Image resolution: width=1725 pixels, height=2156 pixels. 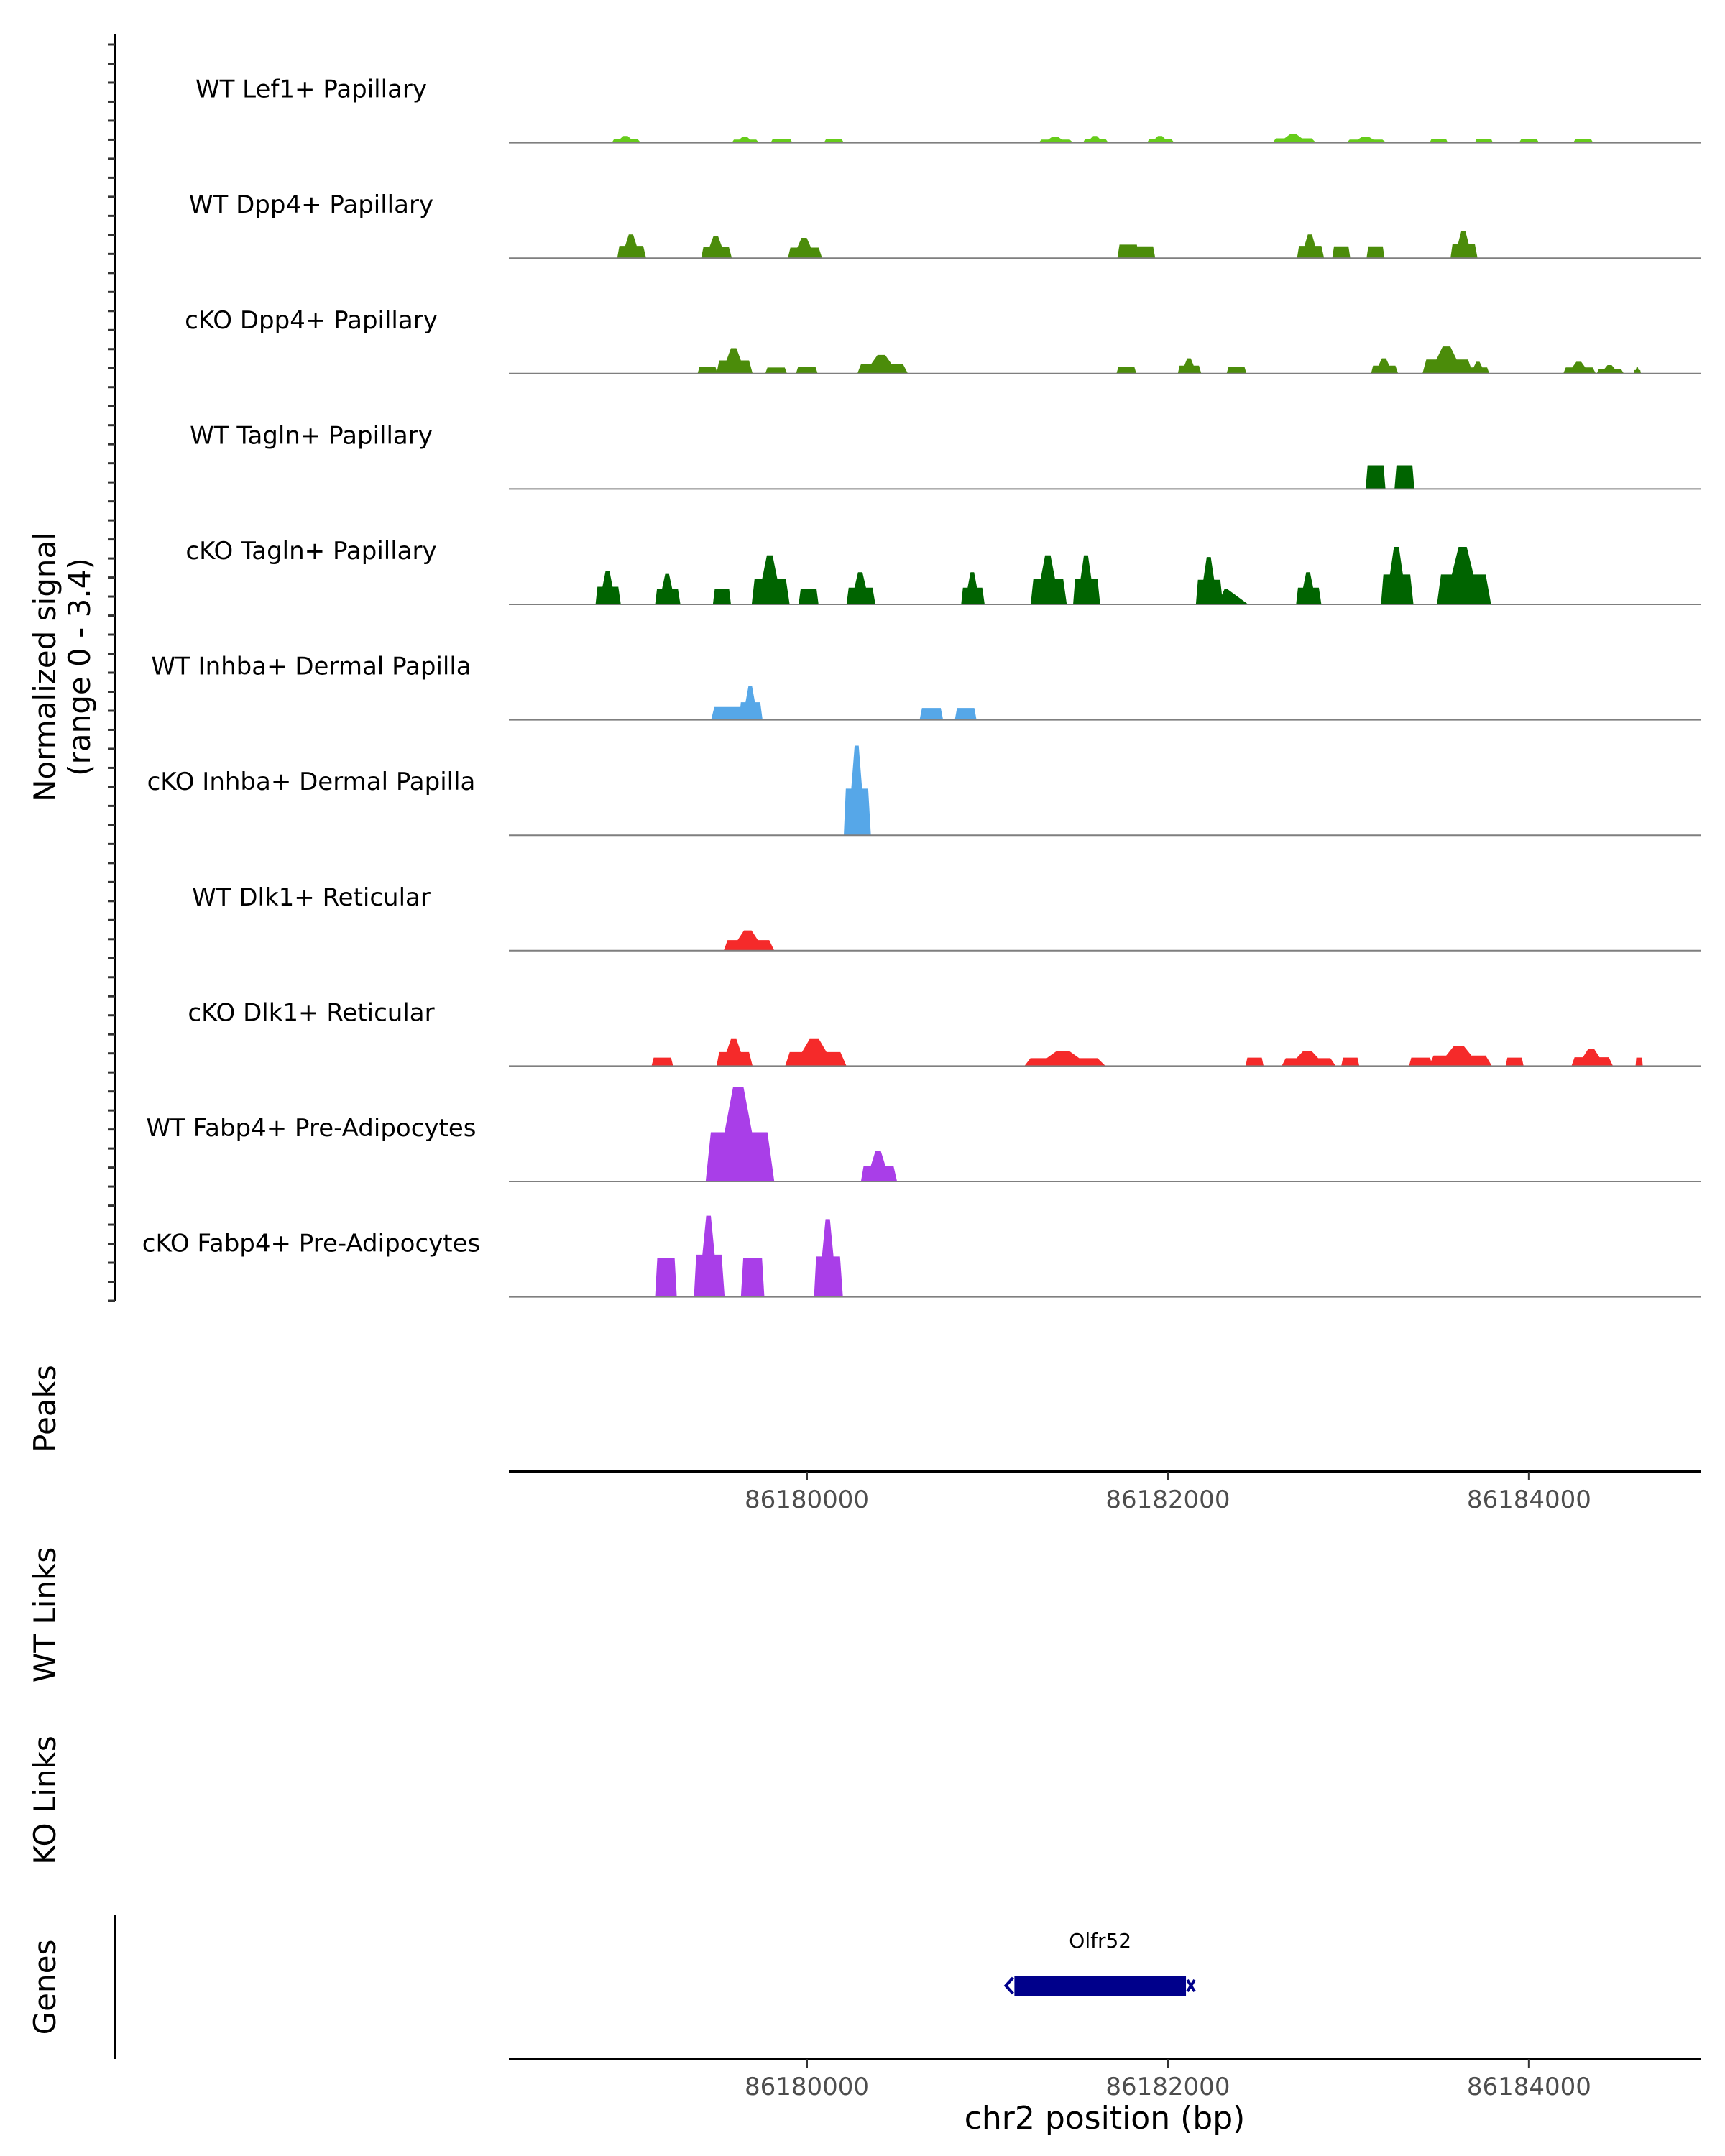 What do you see at coordinates (1099, 1963) in the screenshot?
I see `gene-track: Olfr52` at bounding box center [1099, 1963].